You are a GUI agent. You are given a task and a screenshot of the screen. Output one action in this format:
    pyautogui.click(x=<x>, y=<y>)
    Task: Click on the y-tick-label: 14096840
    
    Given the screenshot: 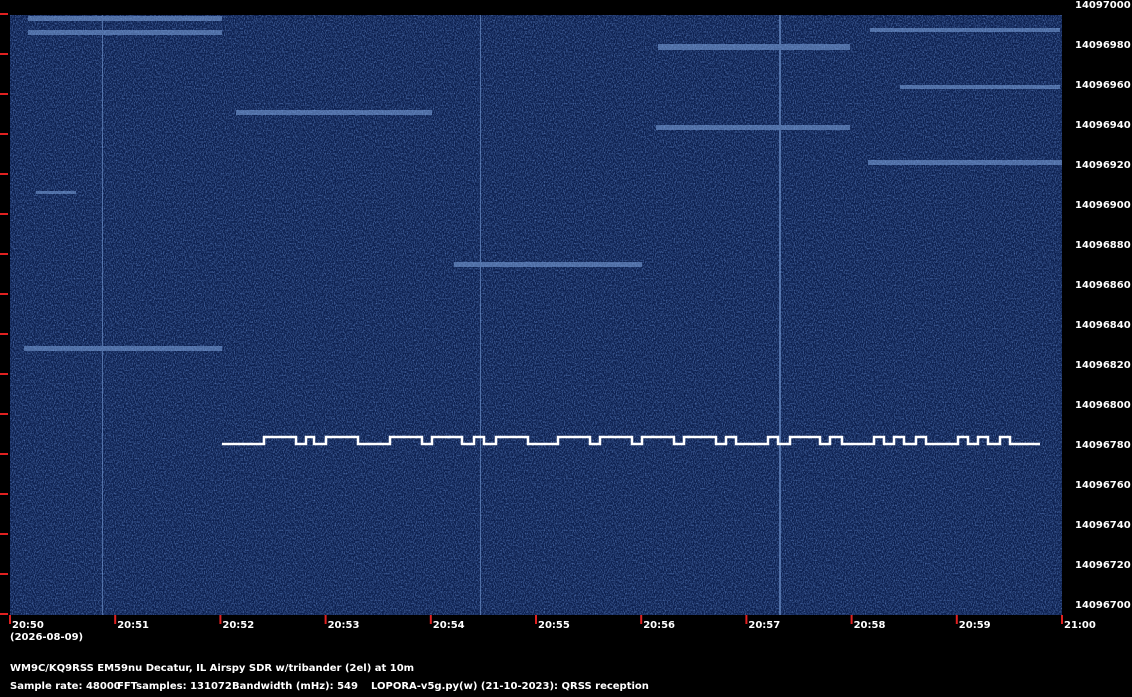 What is the action you would take?
    pyautogui.click(x=1103, y=325)
    